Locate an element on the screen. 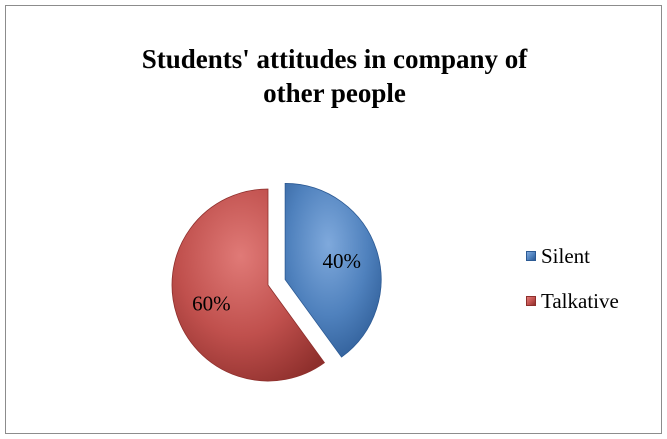 The width and height of the screenshot is (667, 439). legend: Silent Talkative is located at coordinates (572, 289).